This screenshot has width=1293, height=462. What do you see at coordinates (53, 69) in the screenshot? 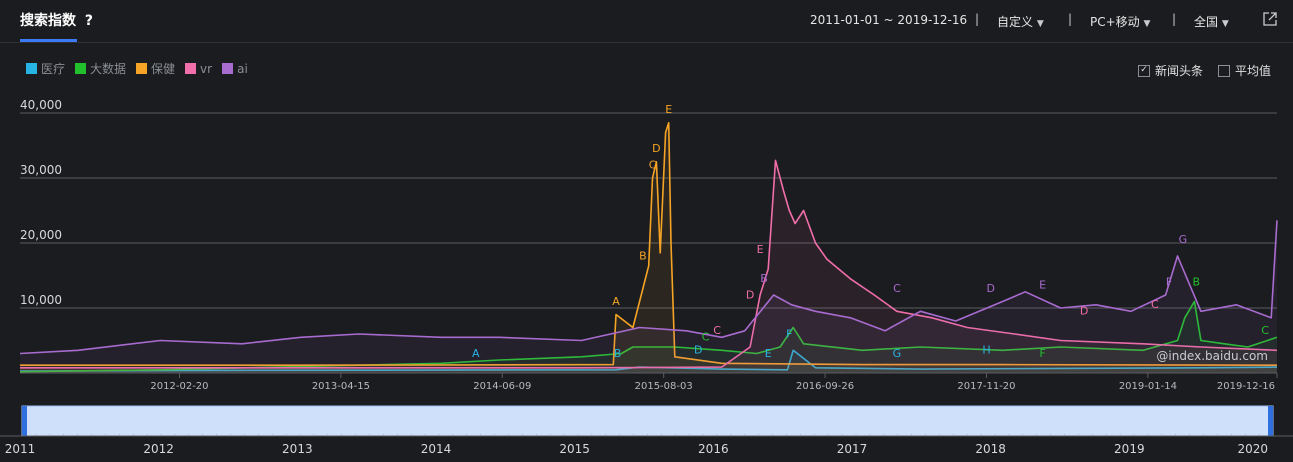
I see `legend-label: 医疗` at bounding box center [53, 69].